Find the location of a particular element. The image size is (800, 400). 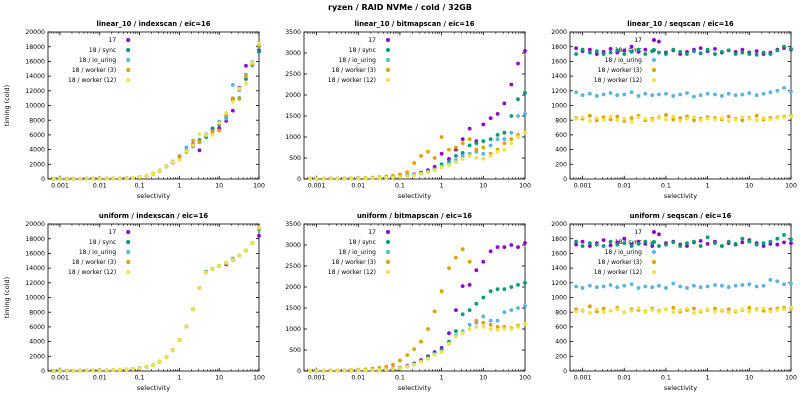

legend-label: 18 / io_uring is located at coordinates (98, 252).